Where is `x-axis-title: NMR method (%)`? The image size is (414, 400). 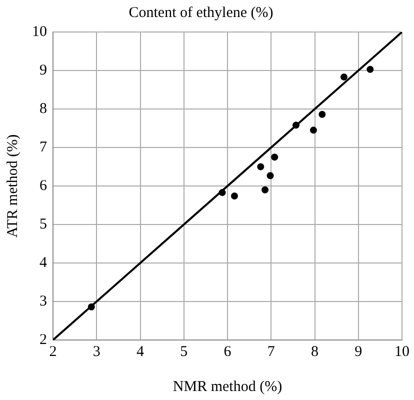 x-axis-title: NMR method (%) is located at coordinates (227, 386).